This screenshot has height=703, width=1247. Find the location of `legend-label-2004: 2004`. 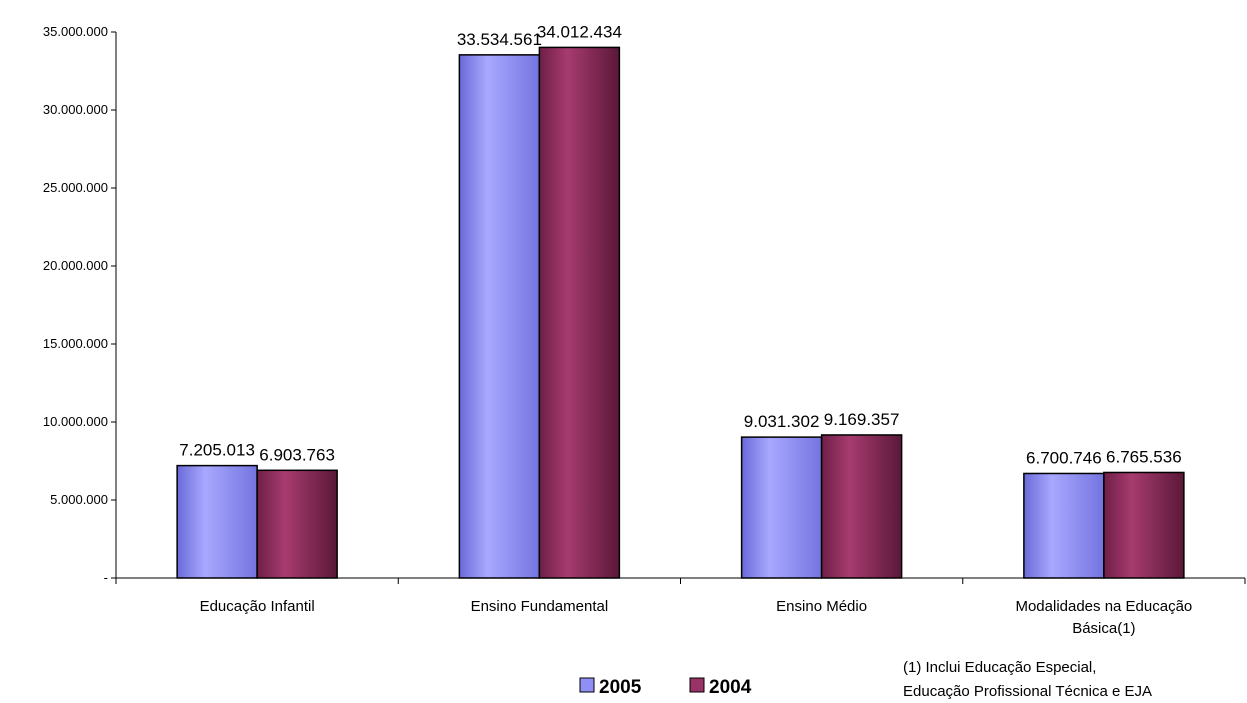

legend-label-2004: 2004 is located at coordinates (730, 687).